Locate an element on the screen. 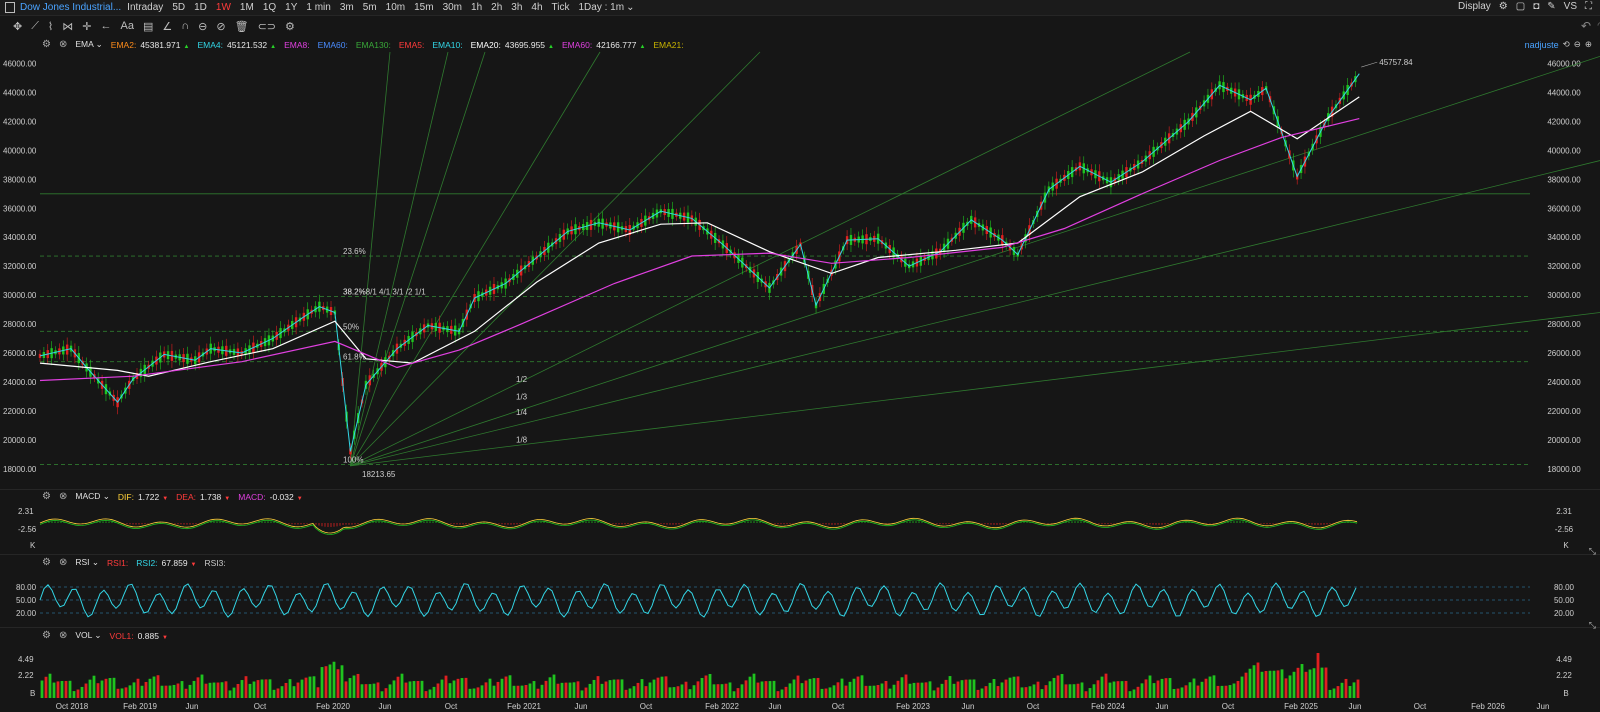 The height and width of the screenshot is (712, 1600). tab-timeframe-0: Intraday is located at coordinates (145, 7).